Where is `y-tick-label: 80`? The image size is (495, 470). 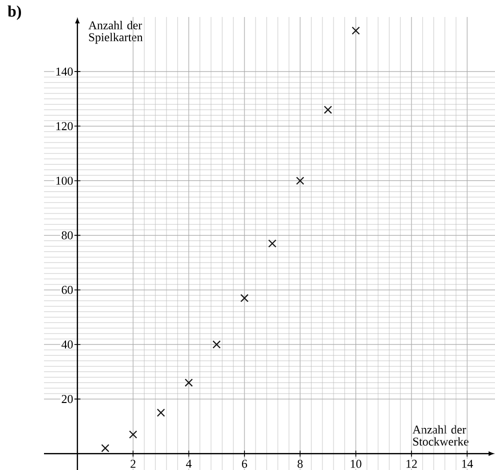
y-tick-label: 80 is located at coordinates (67, 235).